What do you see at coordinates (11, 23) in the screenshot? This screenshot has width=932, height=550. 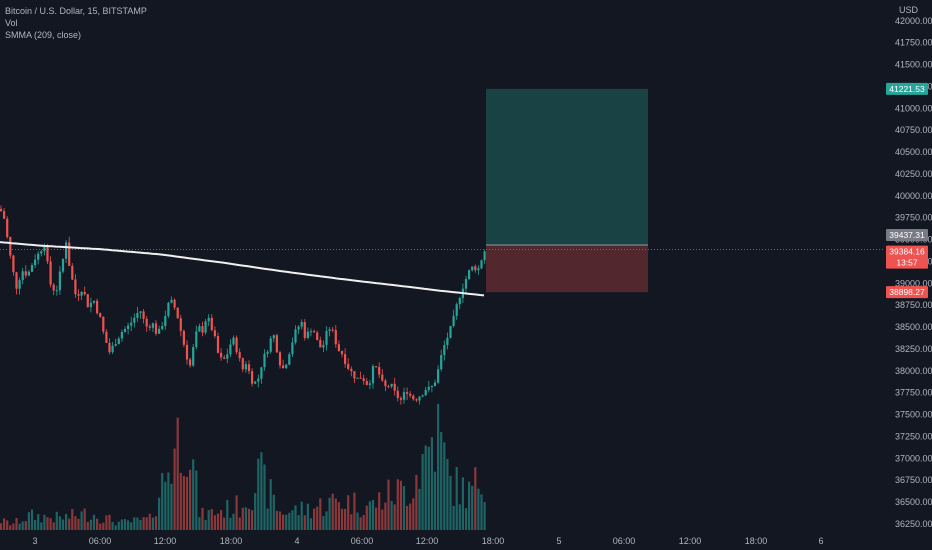 I see `volume-label: Vol` at bounding box center [11, 23].